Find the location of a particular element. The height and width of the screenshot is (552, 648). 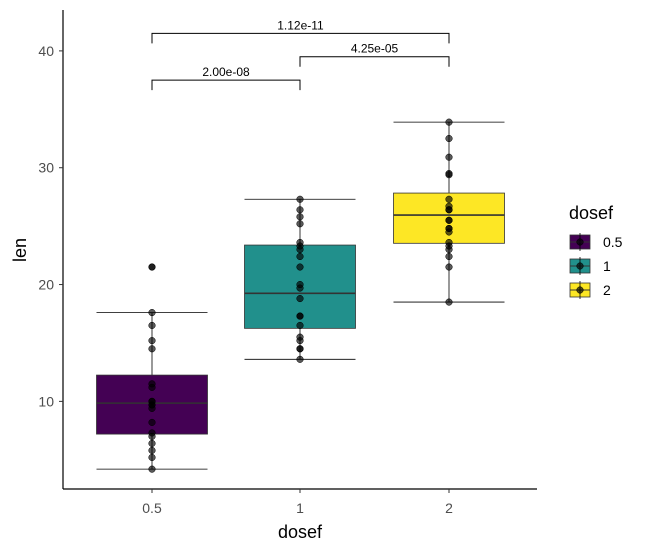

significance-bracket: 2.00e-08 is located at coordinates (226, 78).